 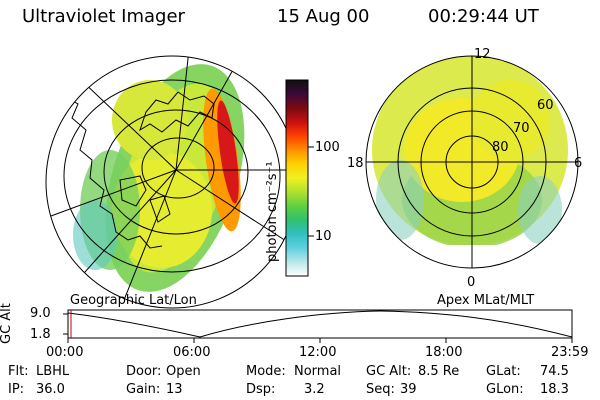 What do you see at coordinates (355, 163) in the screenshot?
I see `mlt-label-dusk: 18` at bounding box center [355, 163].